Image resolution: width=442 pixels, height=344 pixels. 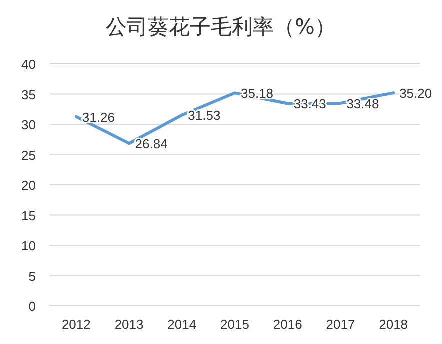 What do you see at coordinates (29, 94) in the screenshot?
I see `y-tick-label: 35` at bounding box center [29, 94].